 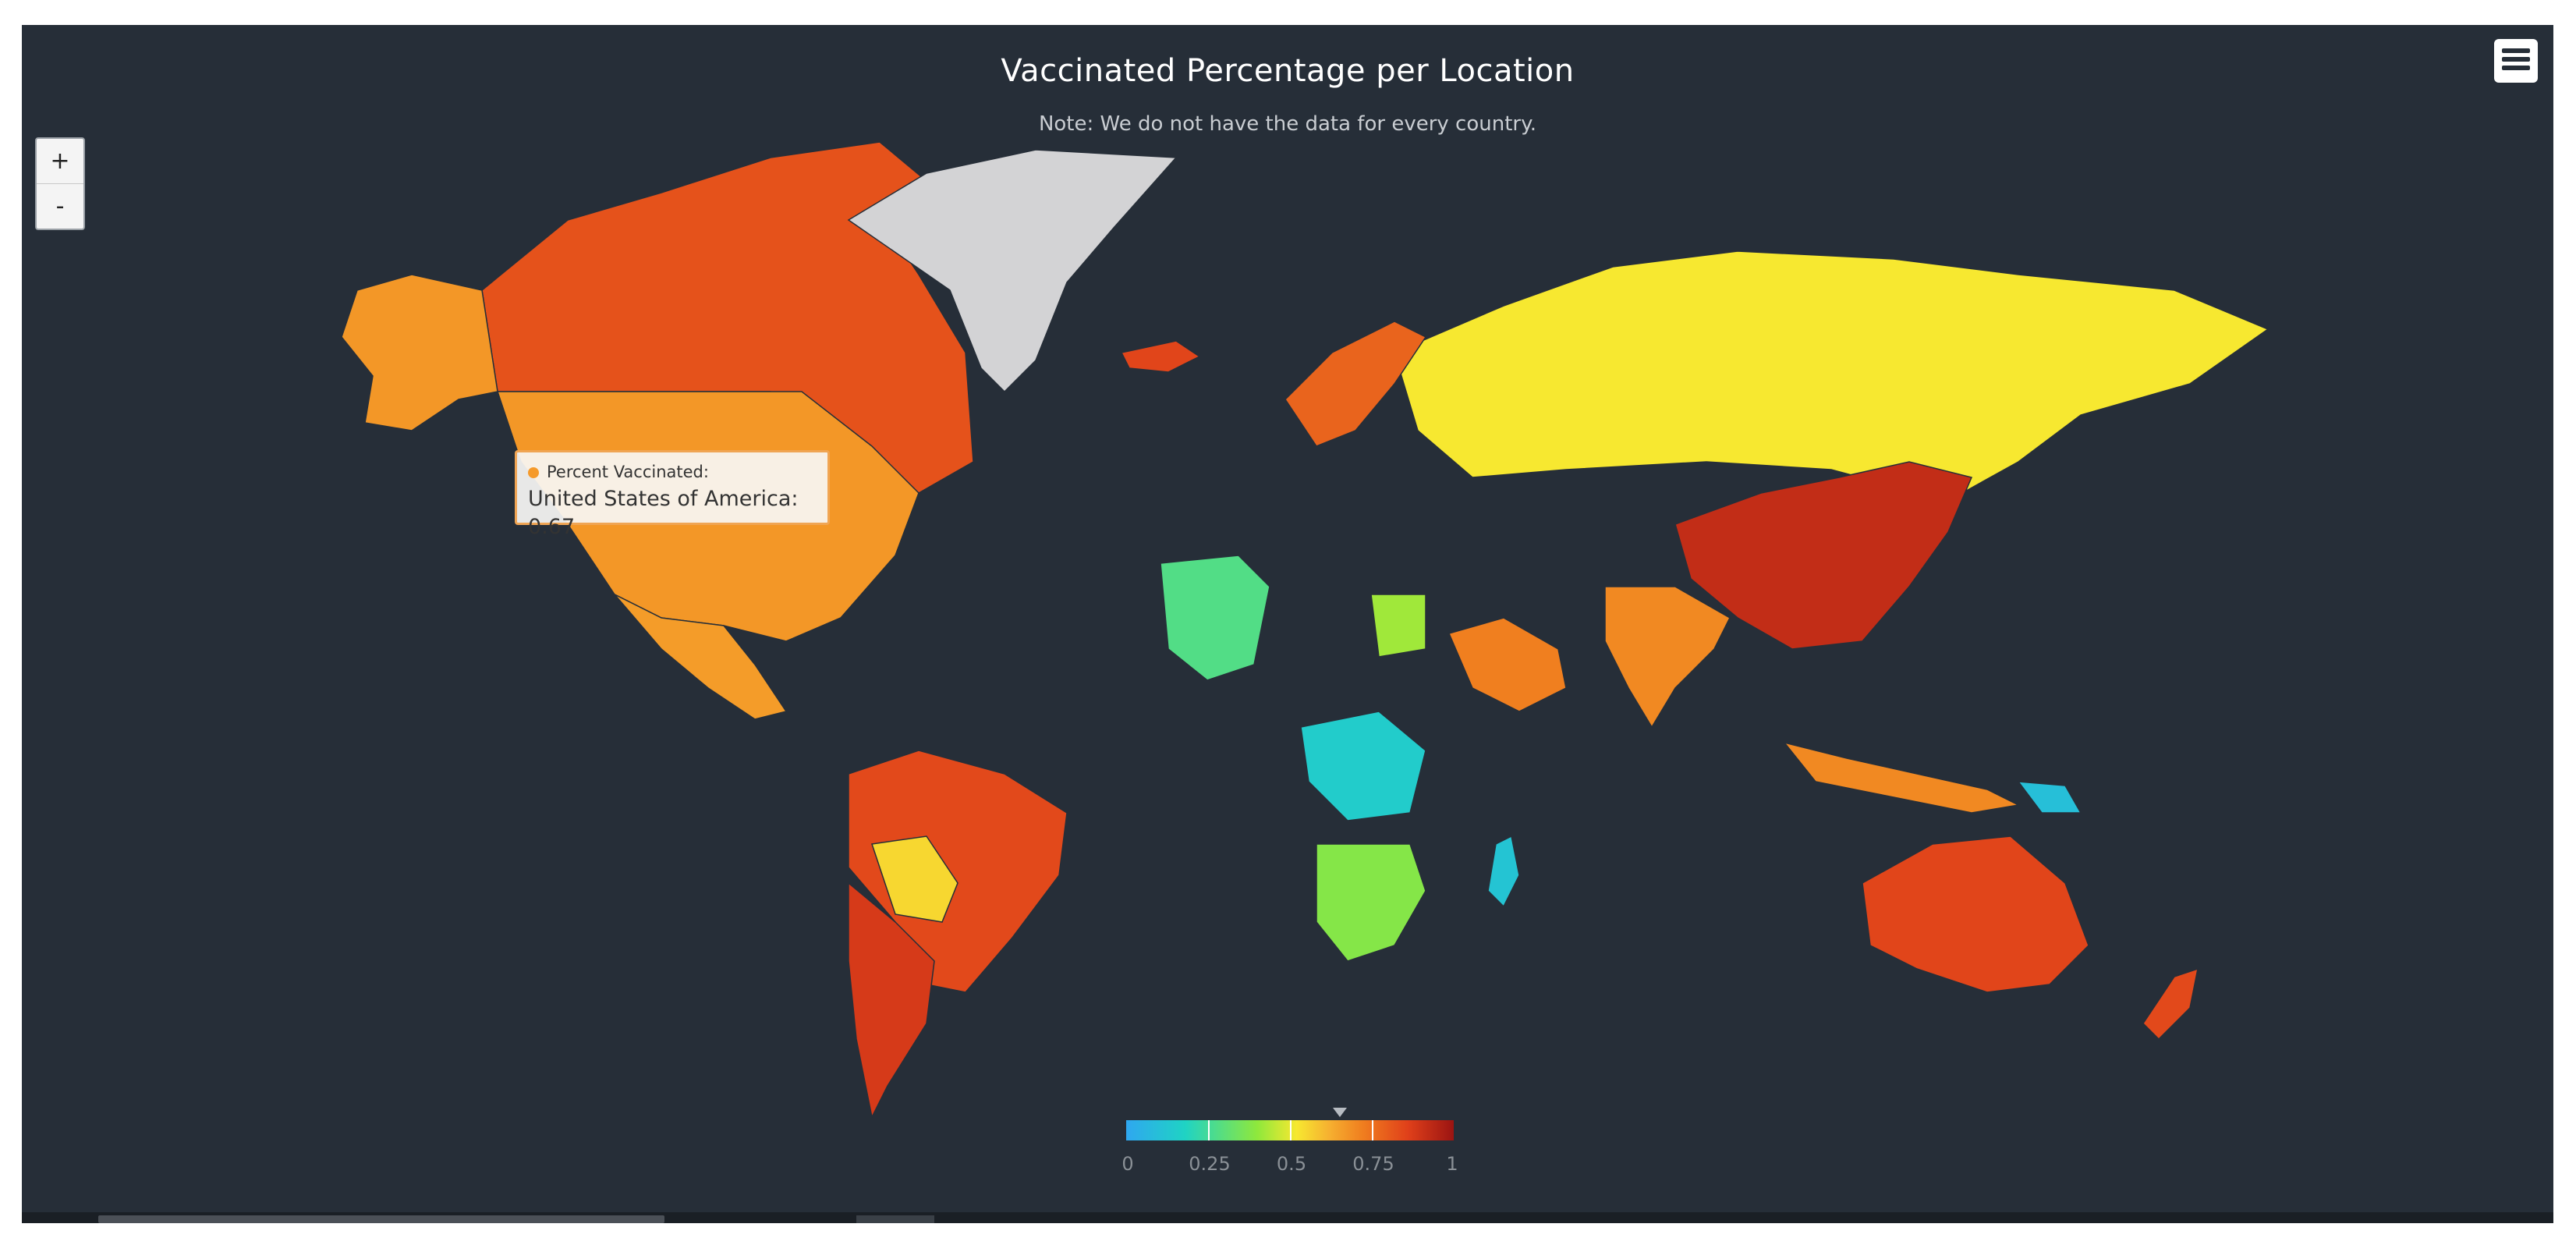 I want to click on region-china, so click(x=1823, y=555).